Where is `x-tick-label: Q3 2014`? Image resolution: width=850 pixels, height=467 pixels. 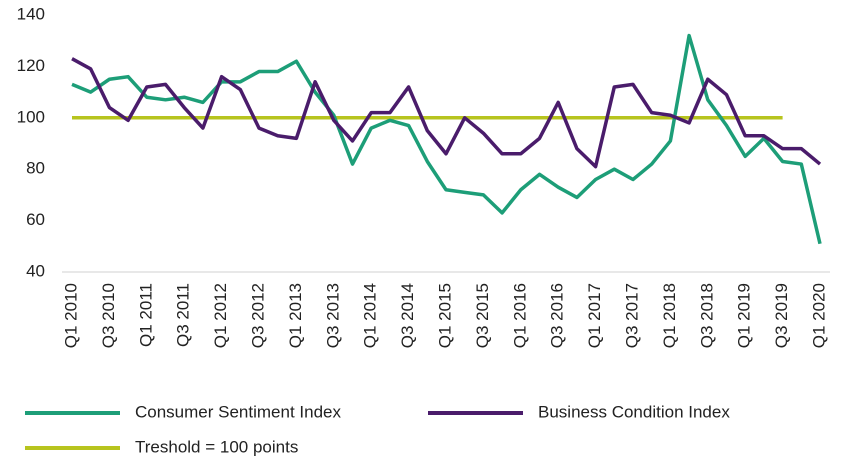 x-tick-label: Q3 2014 is located at coordinates (407, 315).